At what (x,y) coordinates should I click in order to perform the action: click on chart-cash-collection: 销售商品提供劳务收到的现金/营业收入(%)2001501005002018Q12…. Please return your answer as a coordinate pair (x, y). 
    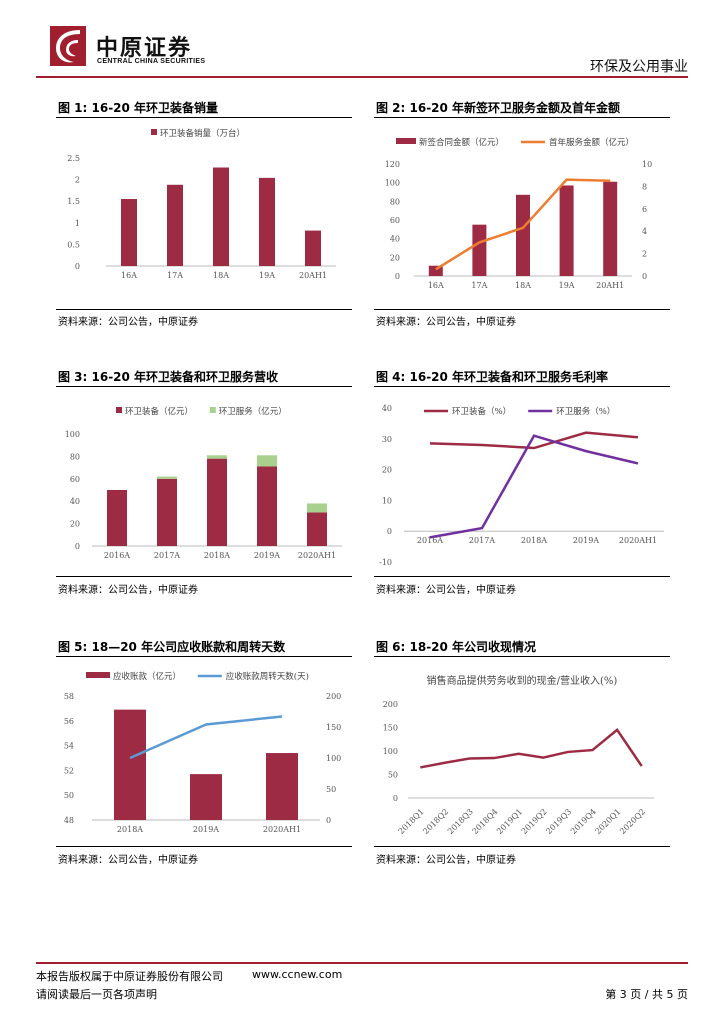
    Looking at the image, I should click on (518, 755).